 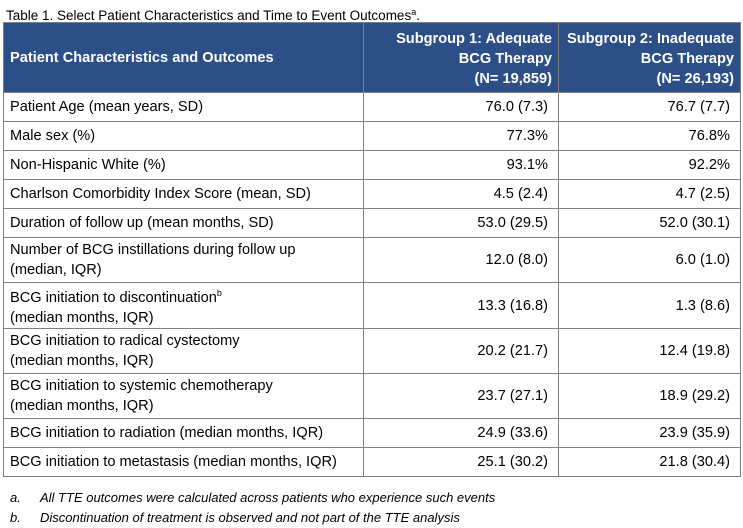 I want to click on footnote-marker: b, so click(x=219, y=293).